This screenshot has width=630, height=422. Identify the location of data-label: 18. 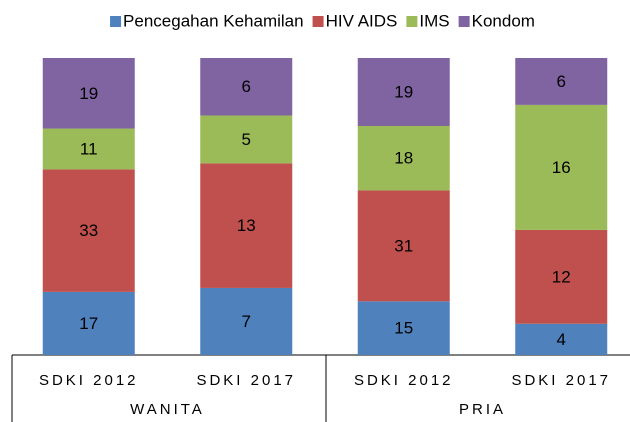
(403, 158).